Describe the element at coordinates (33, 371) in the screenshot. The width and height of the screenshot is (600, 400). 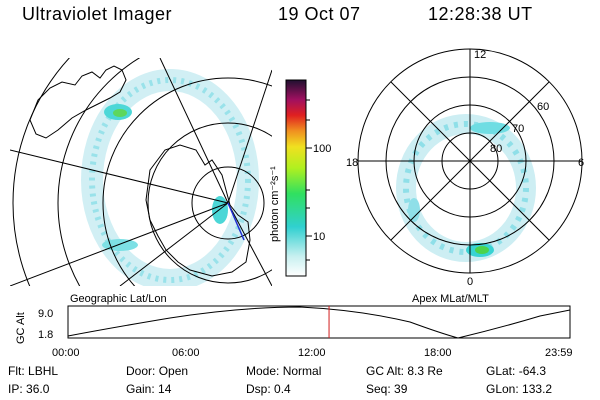
I see `flt-field: Flt: LBHL` at that location.